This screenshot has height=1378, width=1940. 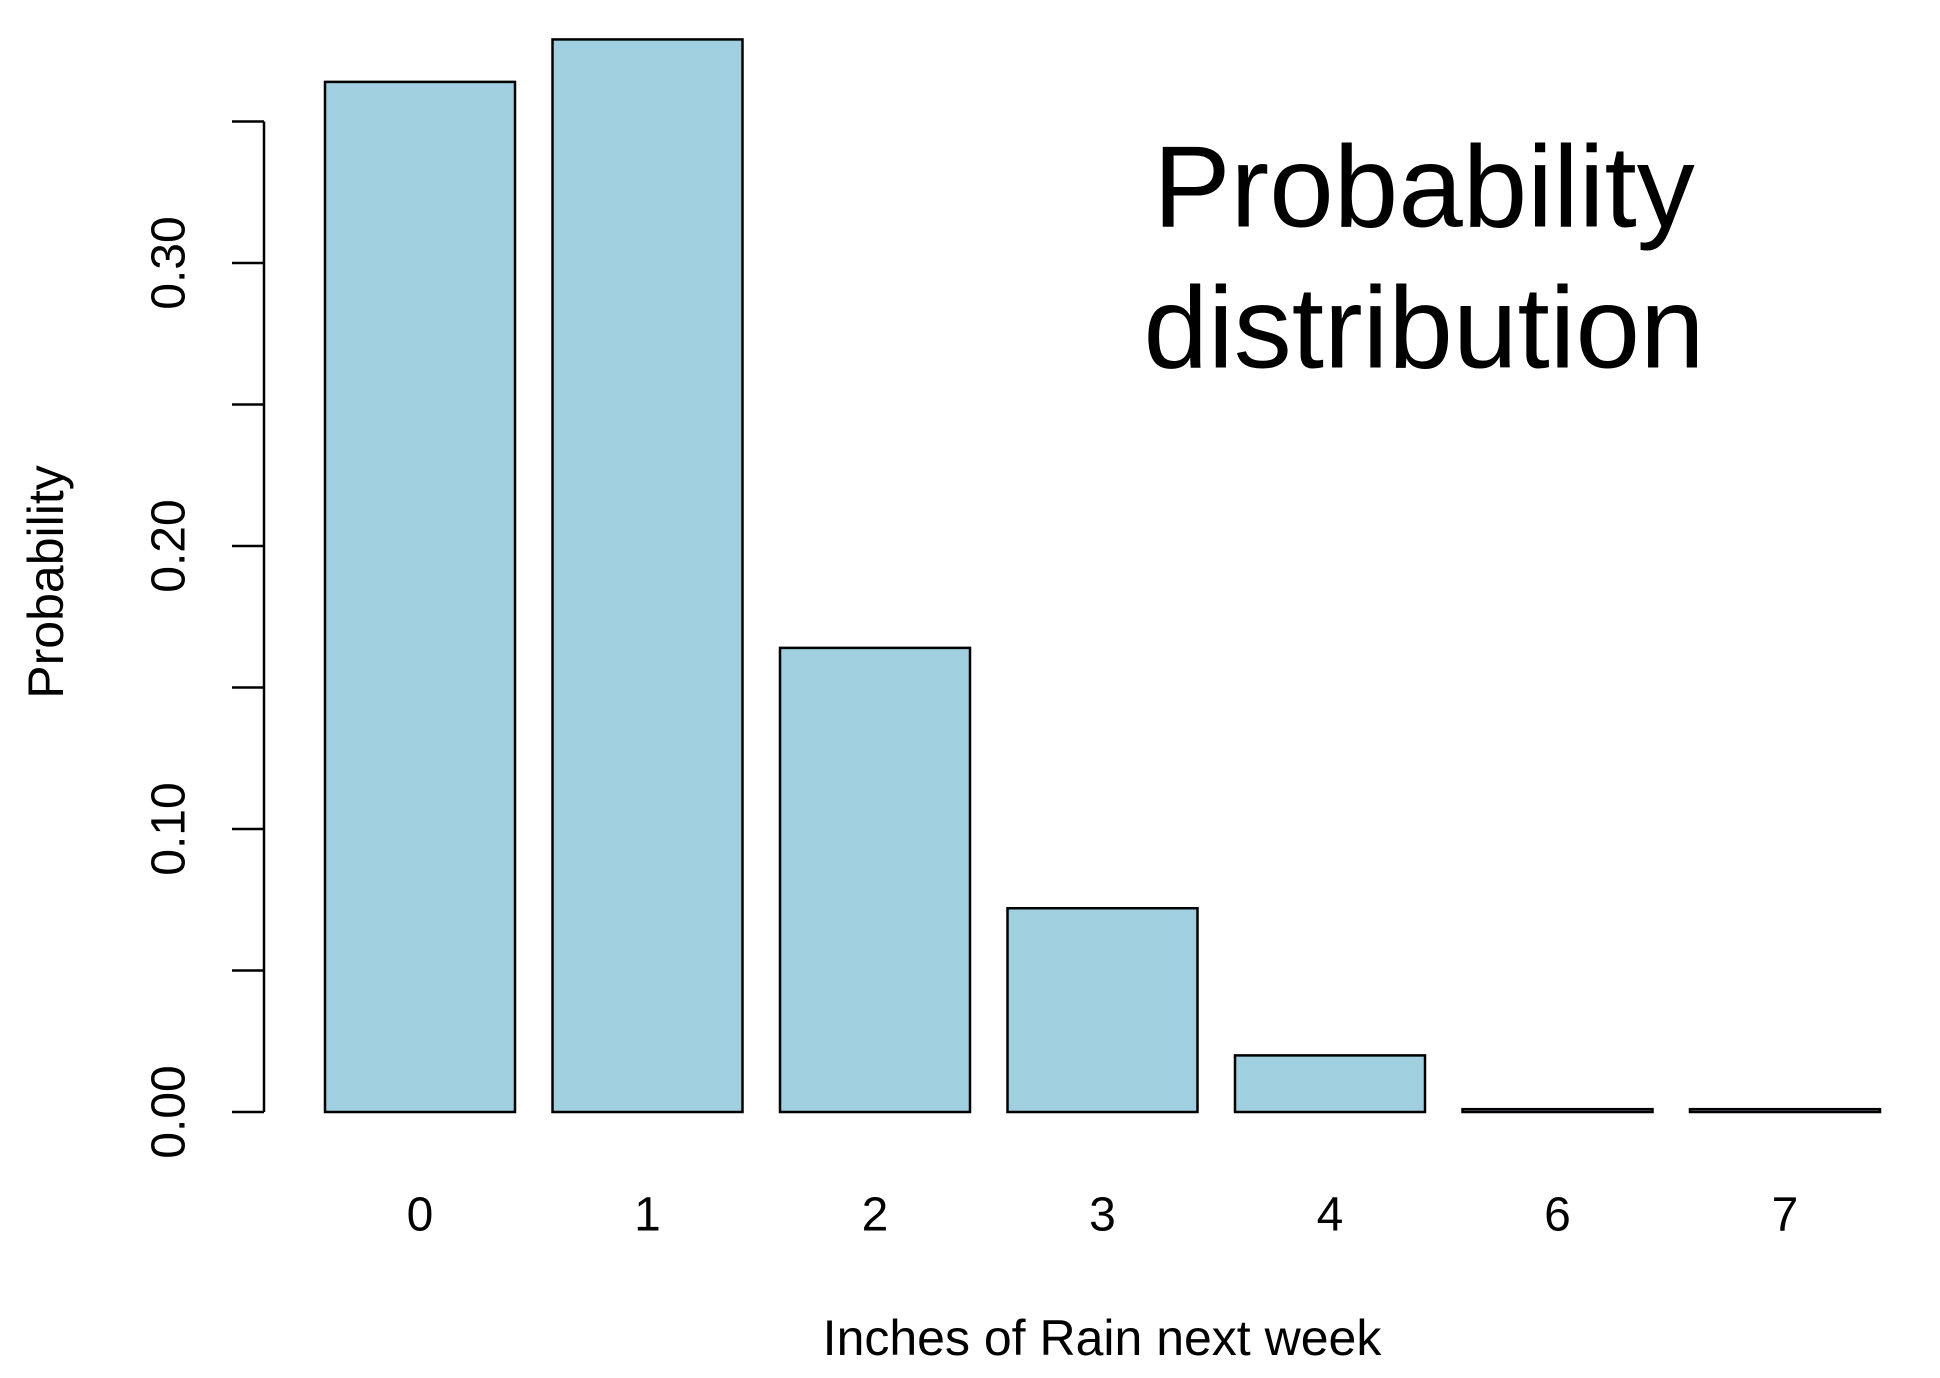 I want to click on x-axis-title: Inches of Rain next week, so click(x=1103, y=1338).